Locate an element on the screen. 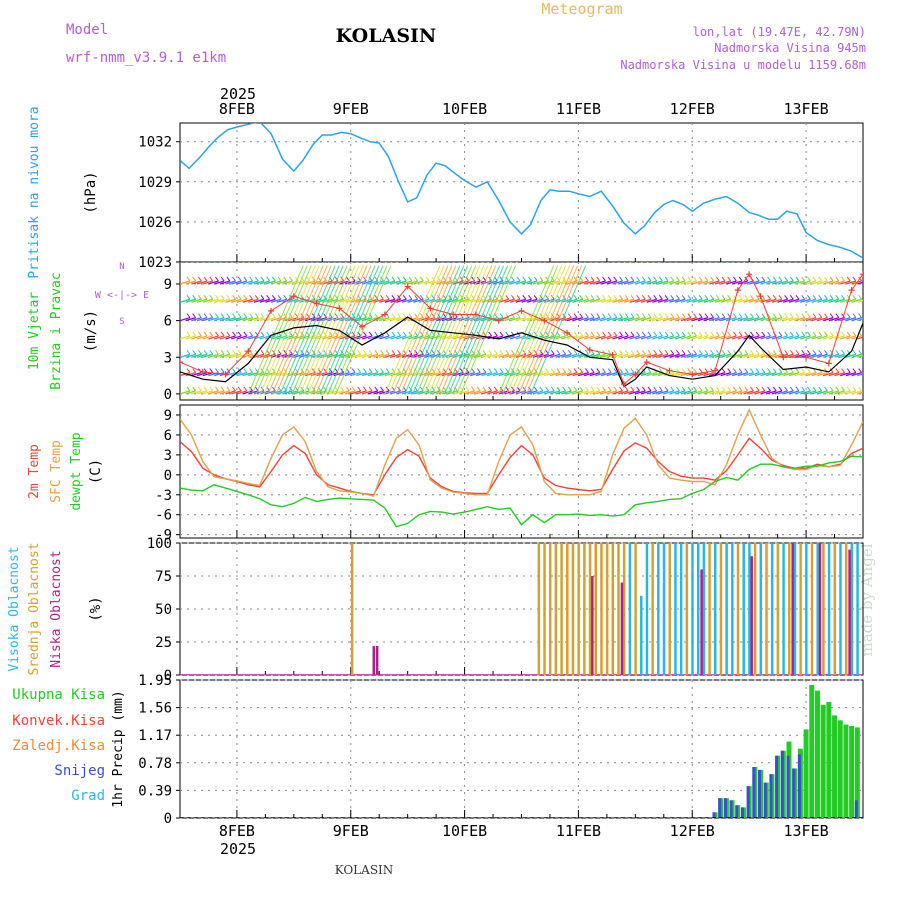  y-tick-label: -9 is located at coordinates (163, 536).